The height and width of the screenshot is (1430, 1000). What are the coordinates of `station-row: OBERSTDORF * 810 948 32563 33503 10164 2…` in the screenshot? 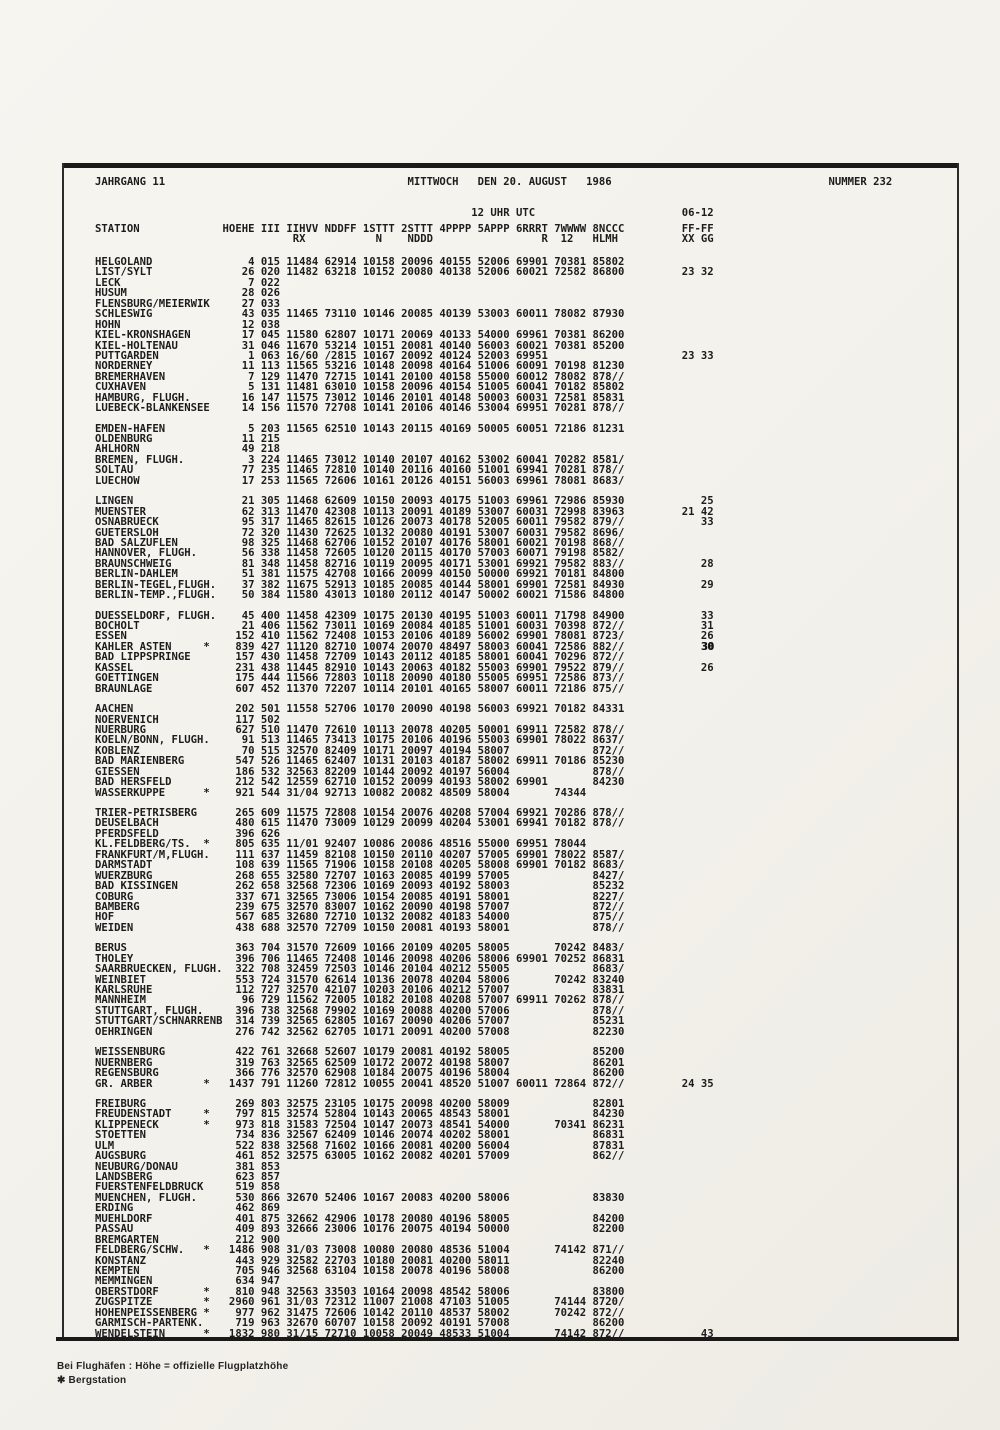 It's located at (360, 1291).